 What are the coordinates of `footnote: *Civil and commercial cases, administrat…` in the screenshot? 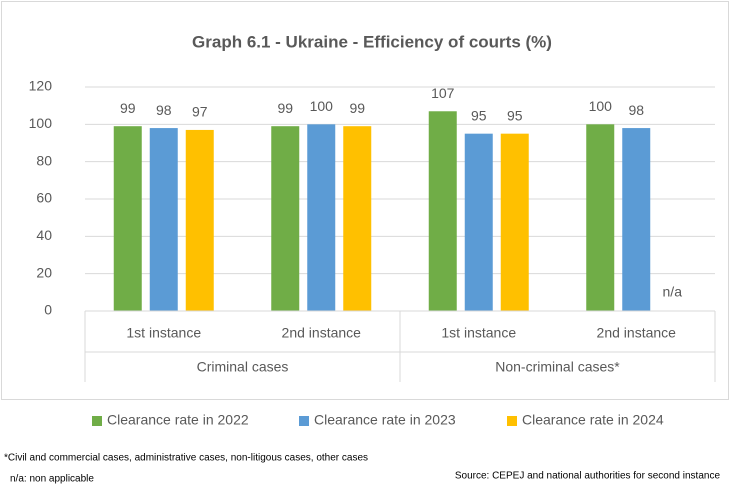 It's located at (186, 458).